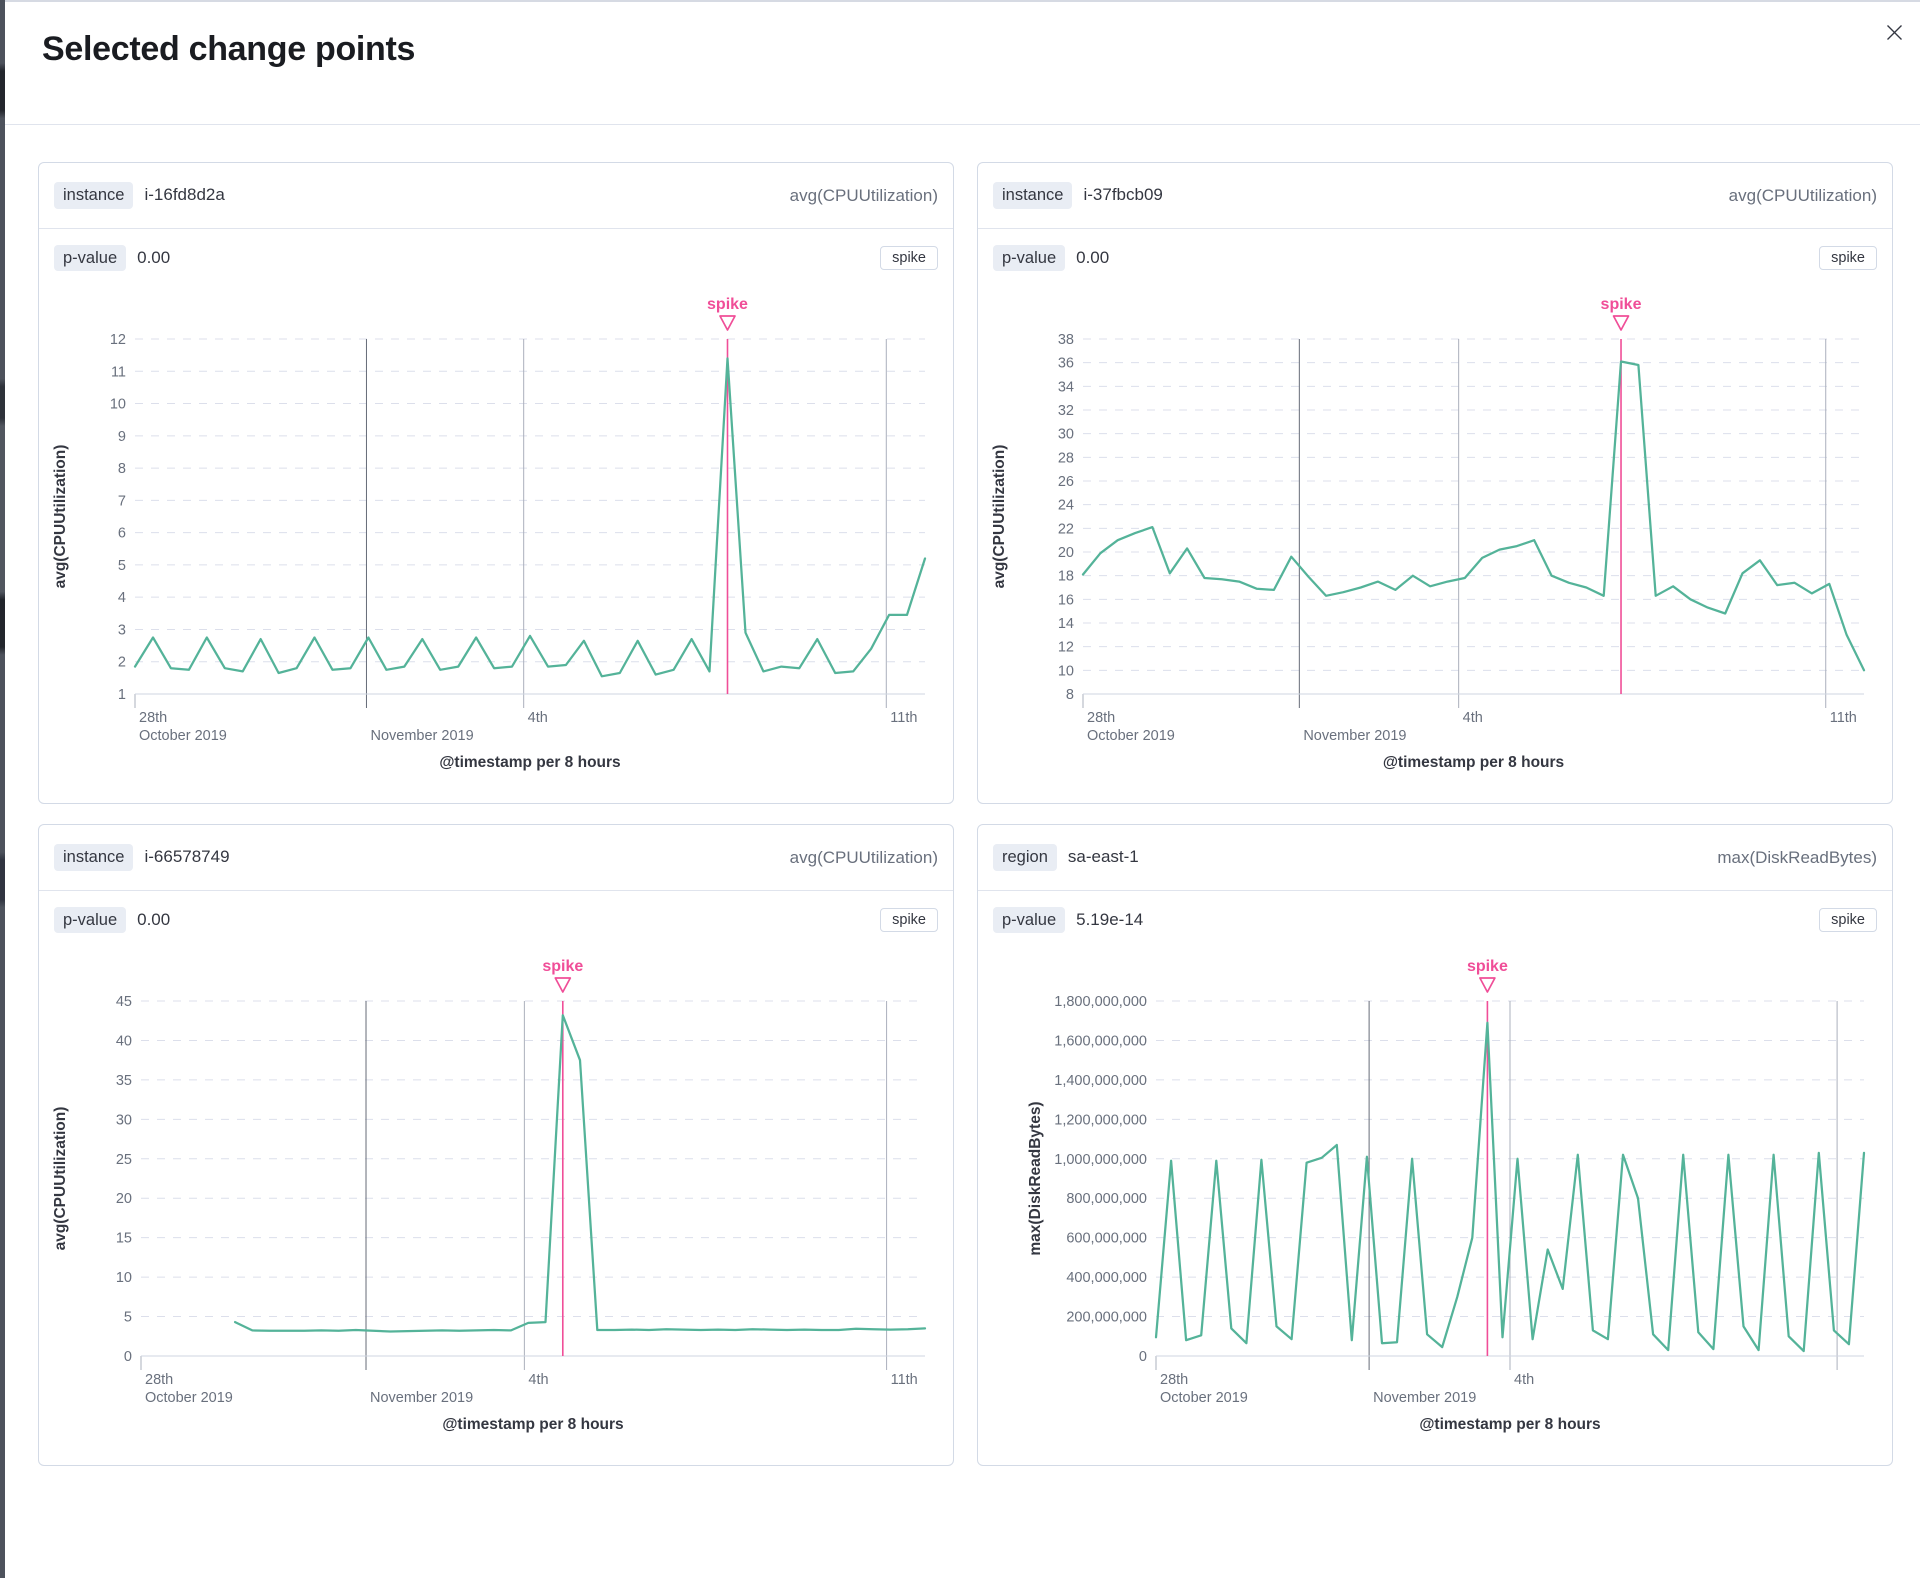  What do you see at coordinates (1035, 1178) in the screenshot?
I see `y-axis-title: max(DiskReadBytes)` at bounding box center [1035, 1178].